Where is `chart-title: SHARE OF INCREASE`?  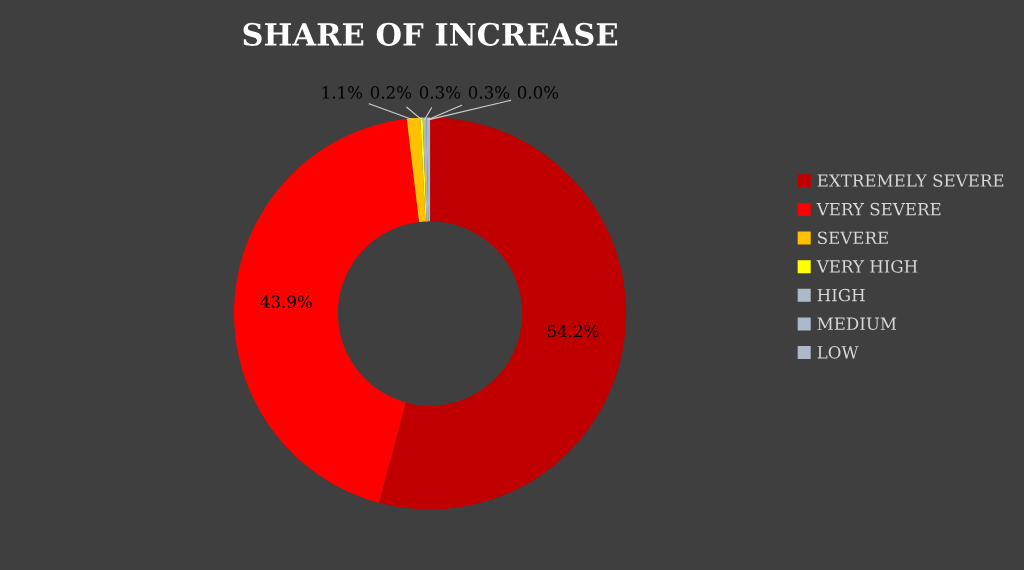 chart-title: SHARE OF INCREASE is located at coordinates (430, 34).